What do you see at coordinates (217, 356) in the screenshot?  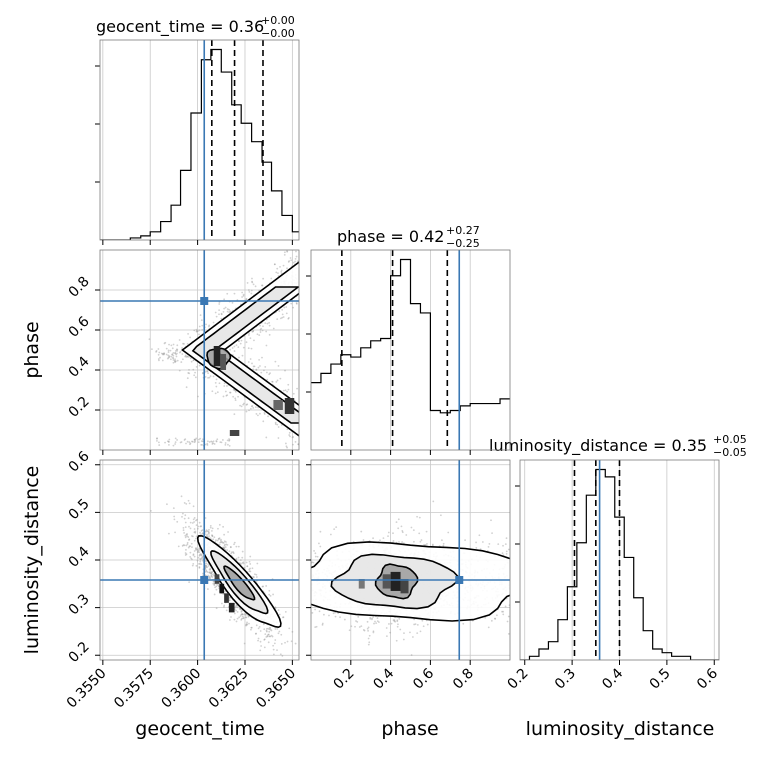 I see `density-cell-geocent-phase` at bounding box center [217, 356].